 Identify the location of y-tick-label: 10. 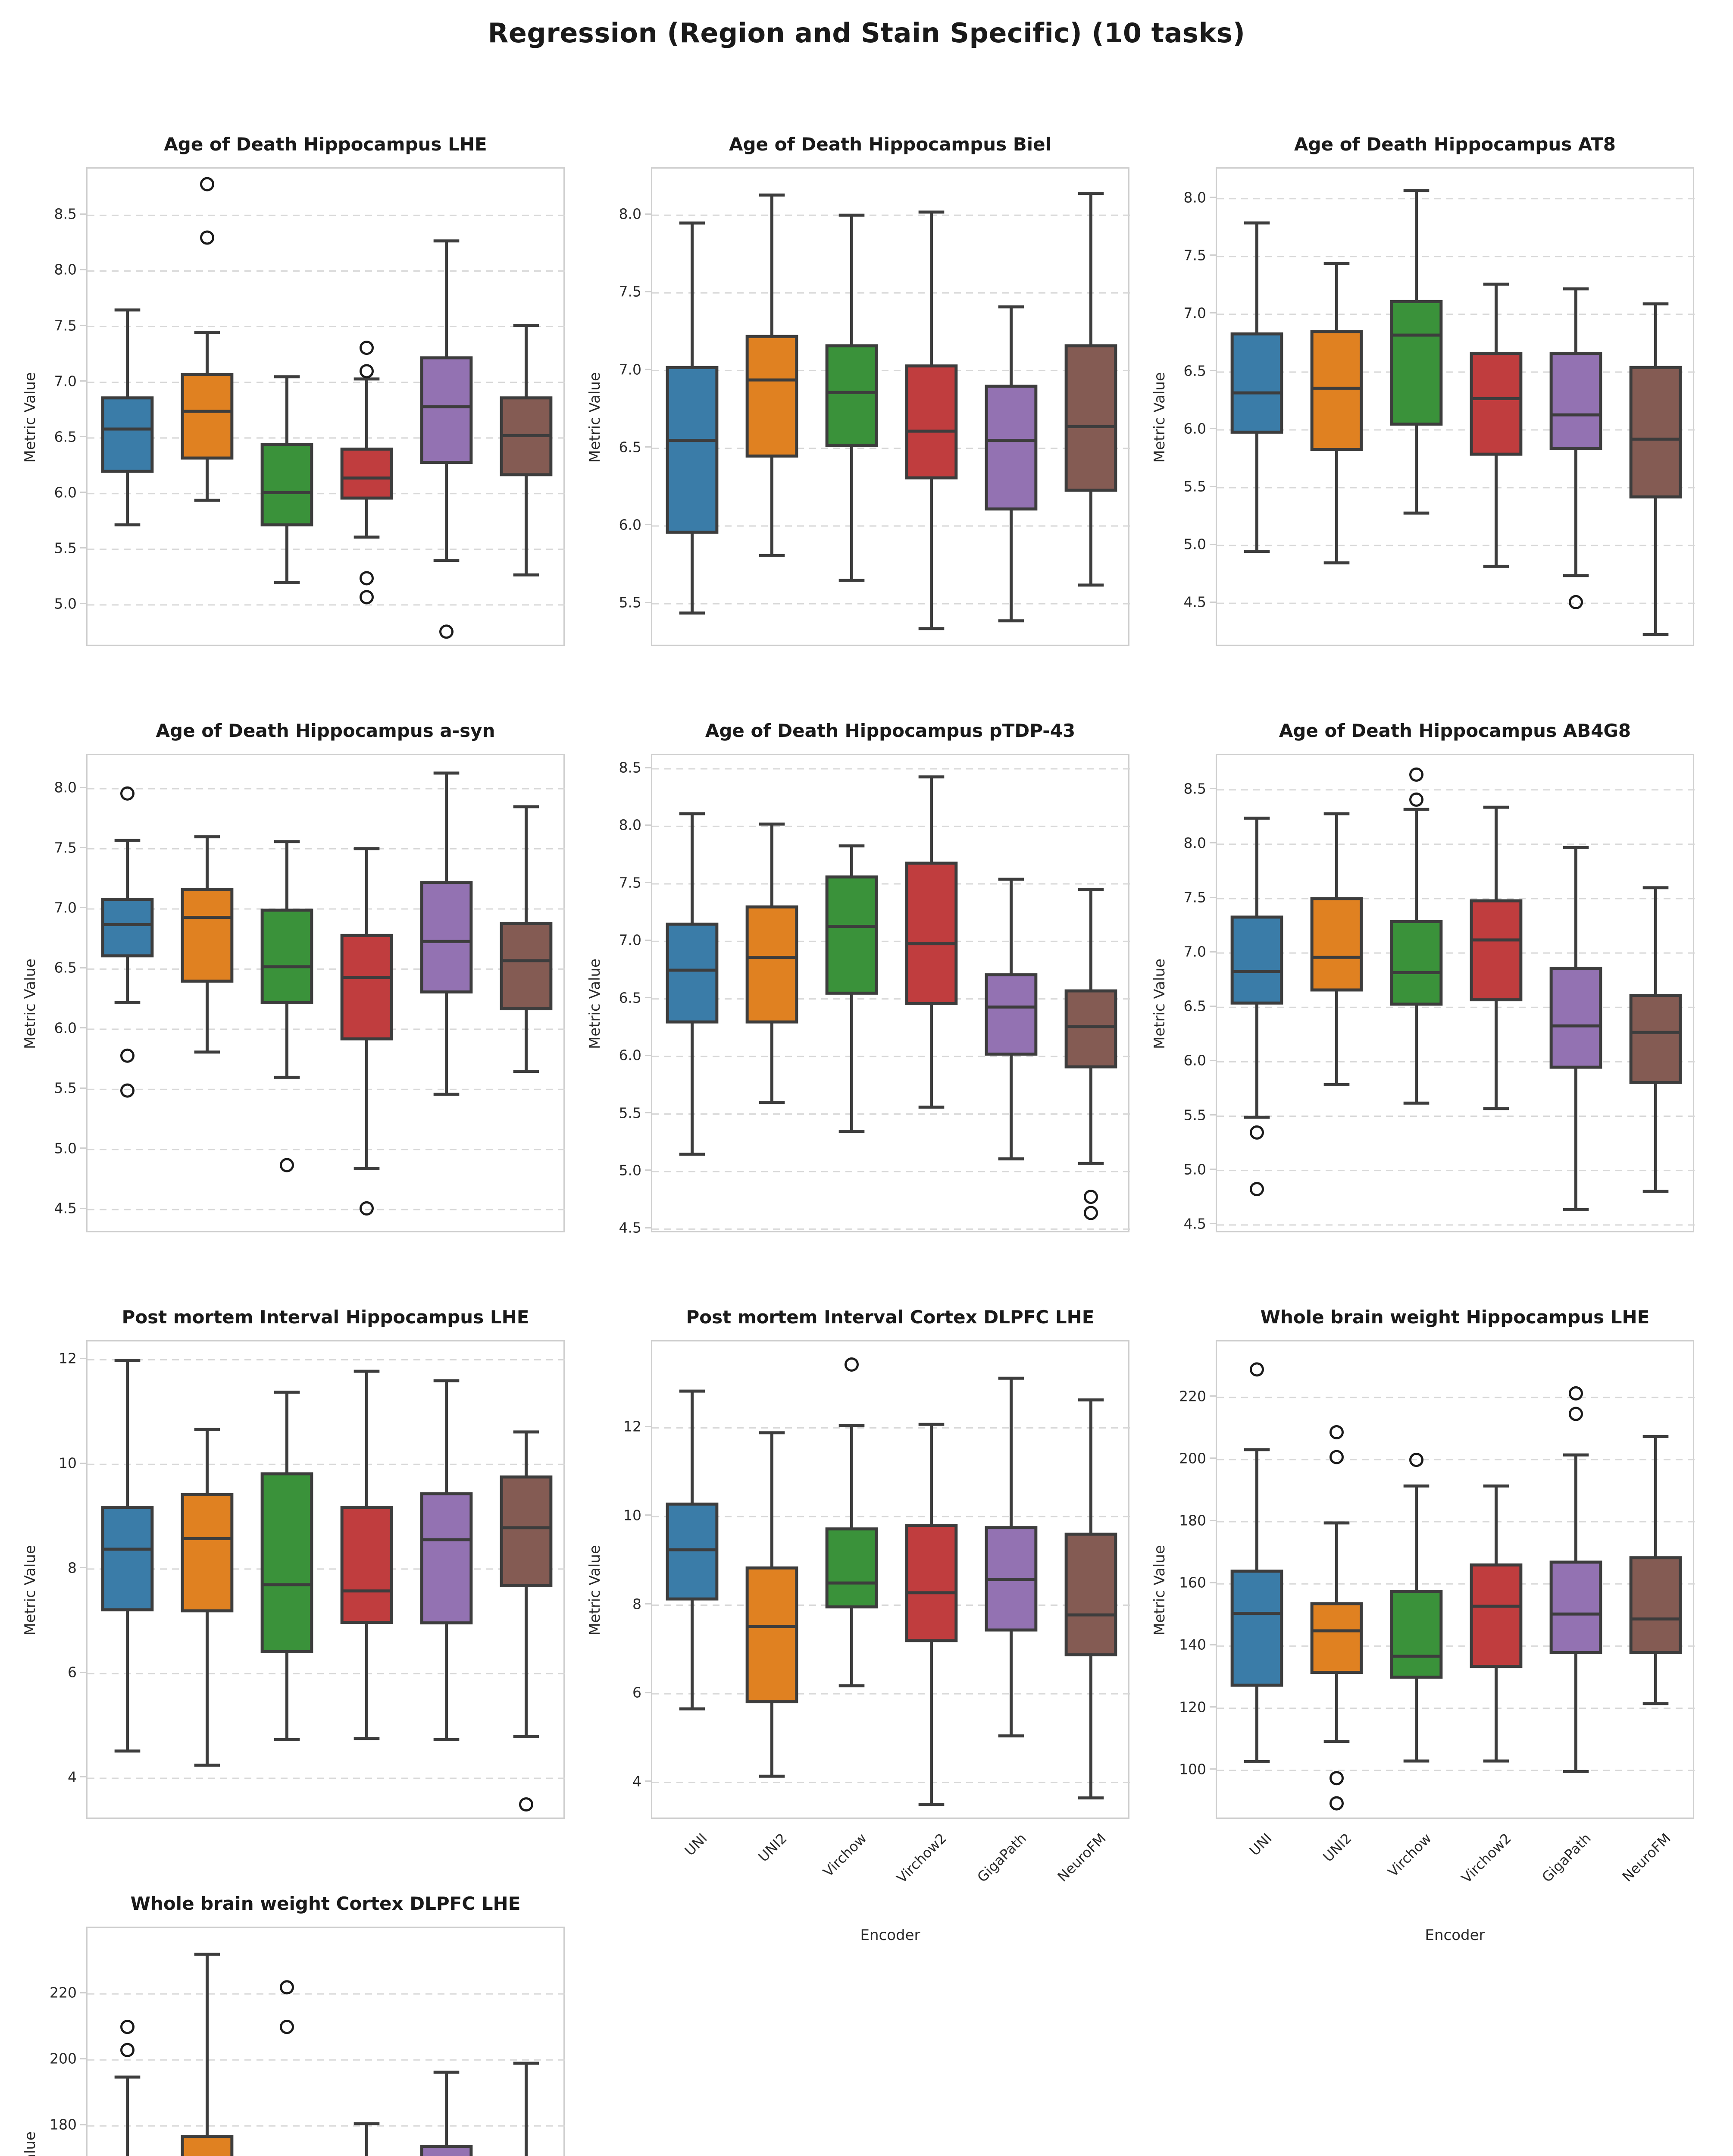
(68, 1463).